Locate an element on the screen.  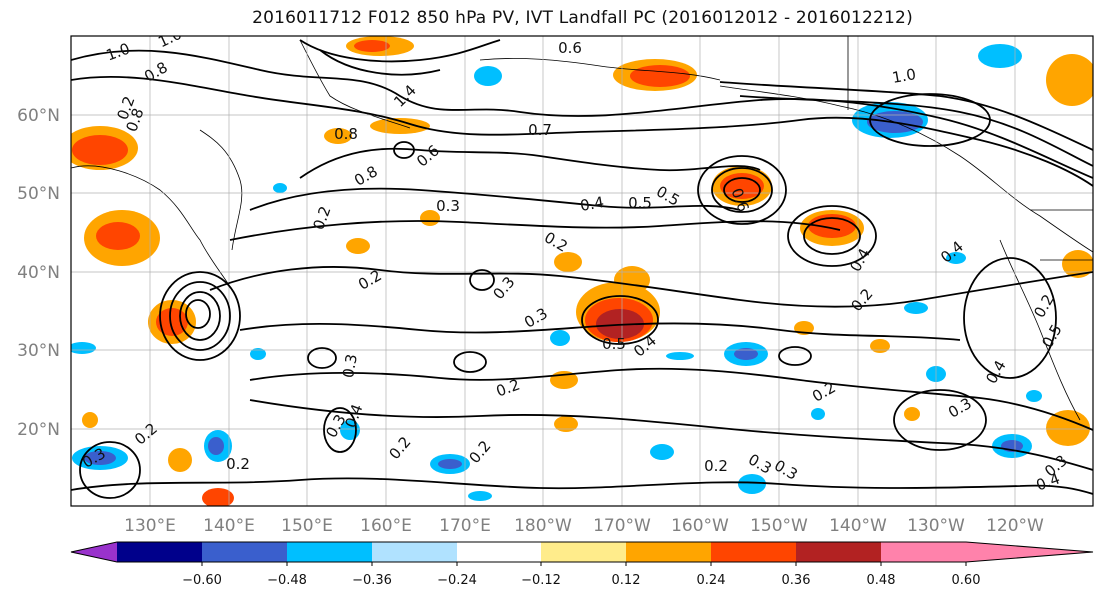
lat-label: 50°N is located at coordinates (38, 194).